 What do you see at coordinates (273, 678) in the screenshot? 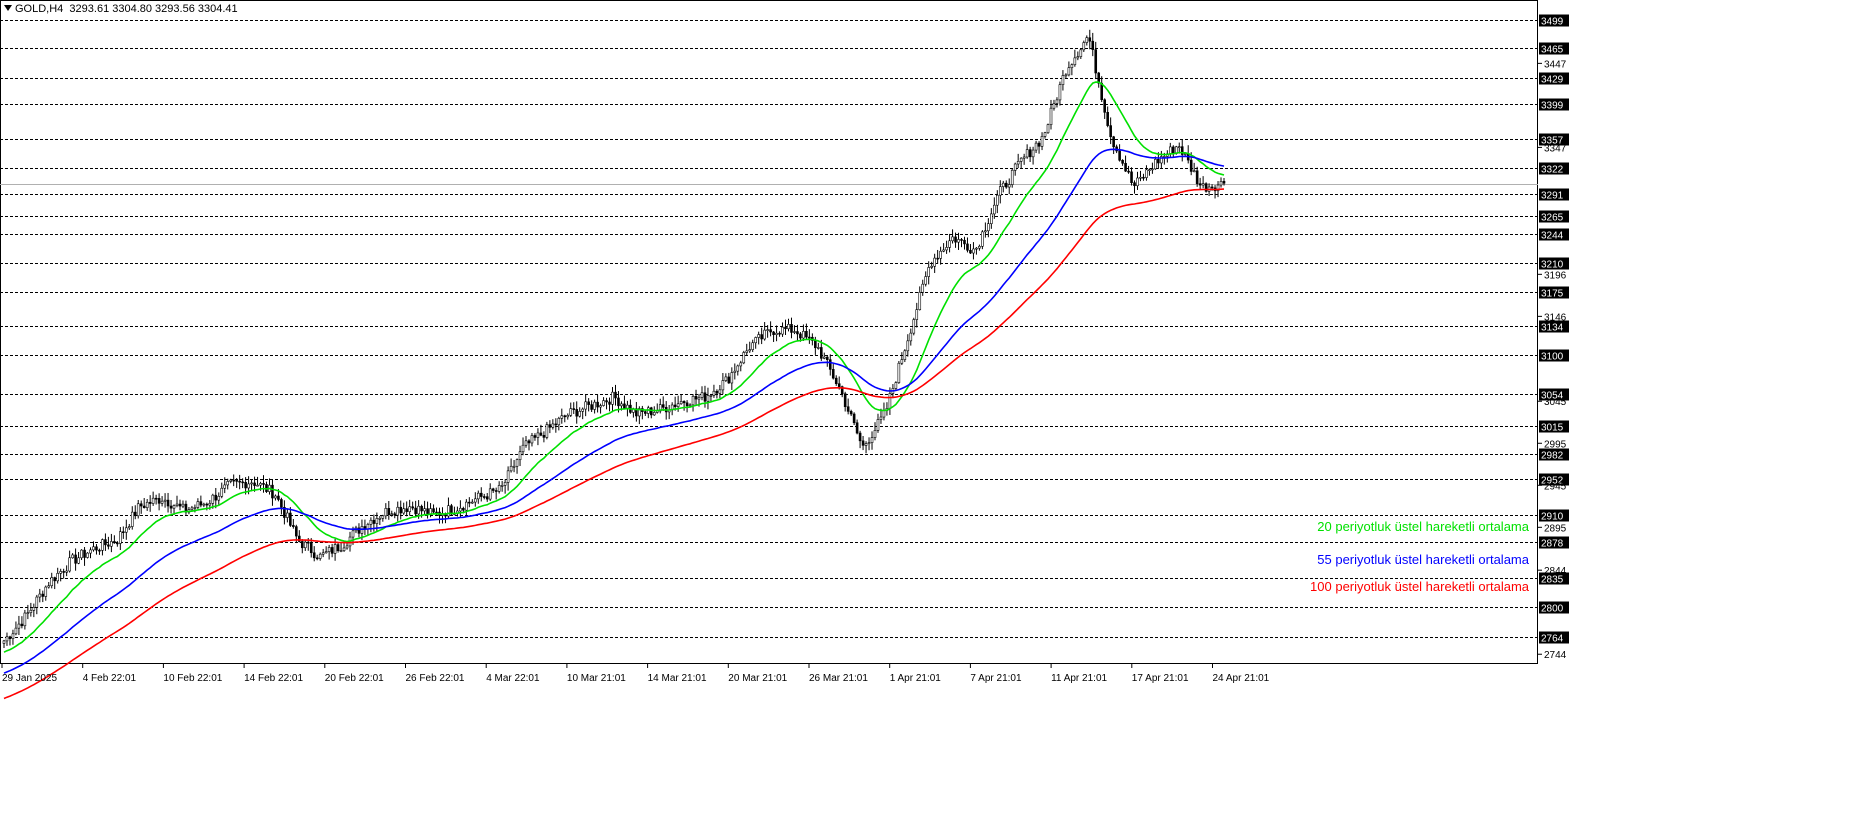
I see `time-label: 14 Feb 22:01` at bounding box center [273, 678].